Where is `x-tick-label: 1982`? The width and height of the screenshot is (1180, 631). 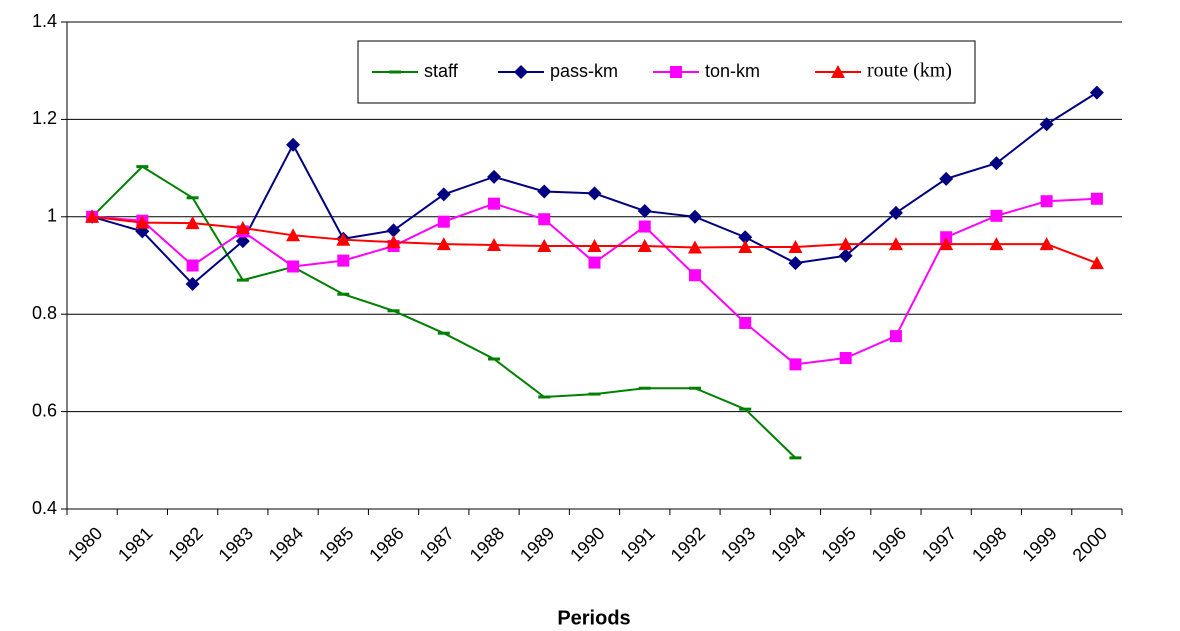 x-tick-label: 1982 is located at coordinates (185, 544).